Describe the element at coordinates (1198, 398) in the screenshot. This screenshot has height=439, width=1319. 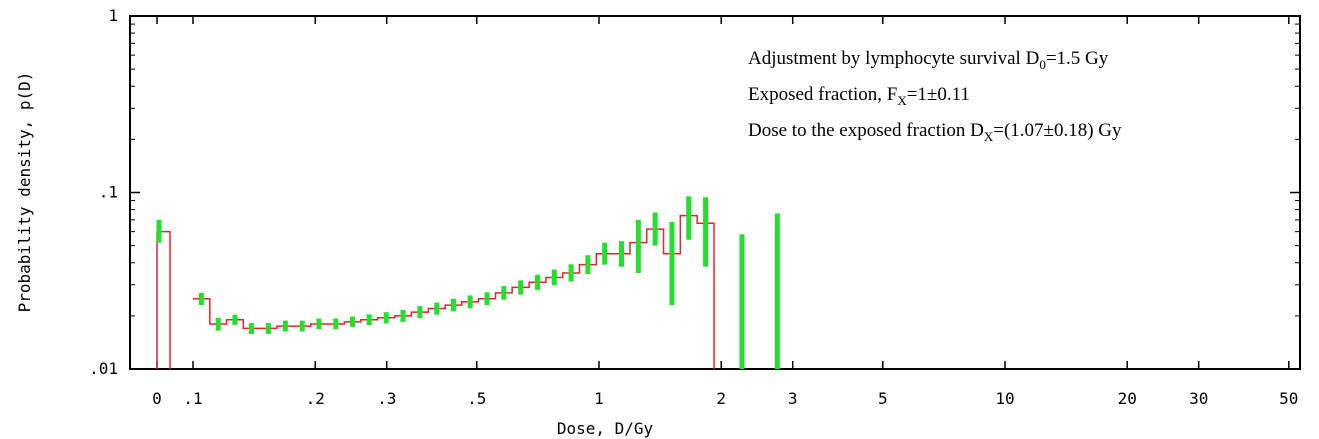
I see `x-tick-label: 30` at that location.